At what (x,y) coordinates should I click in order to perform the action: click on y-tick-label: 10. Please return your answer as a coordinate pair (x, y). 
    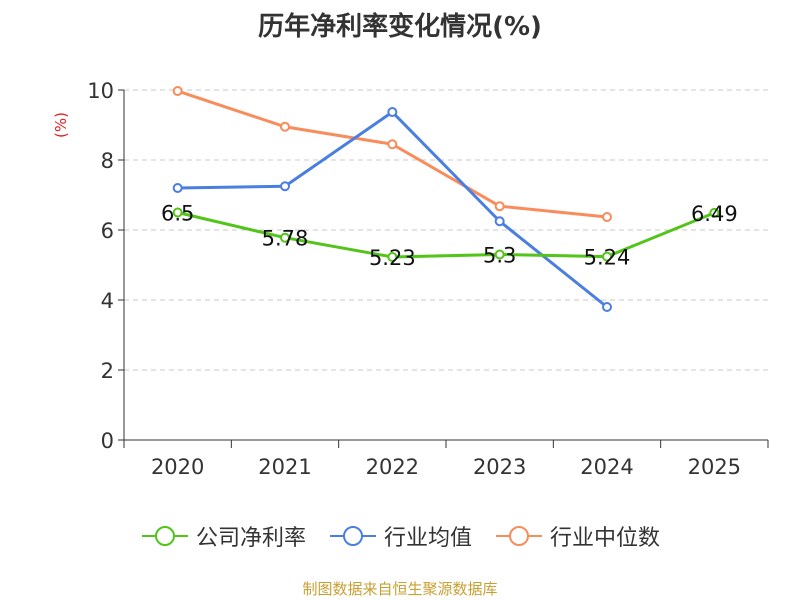
    Looking at the image, I should click on (100, 91).